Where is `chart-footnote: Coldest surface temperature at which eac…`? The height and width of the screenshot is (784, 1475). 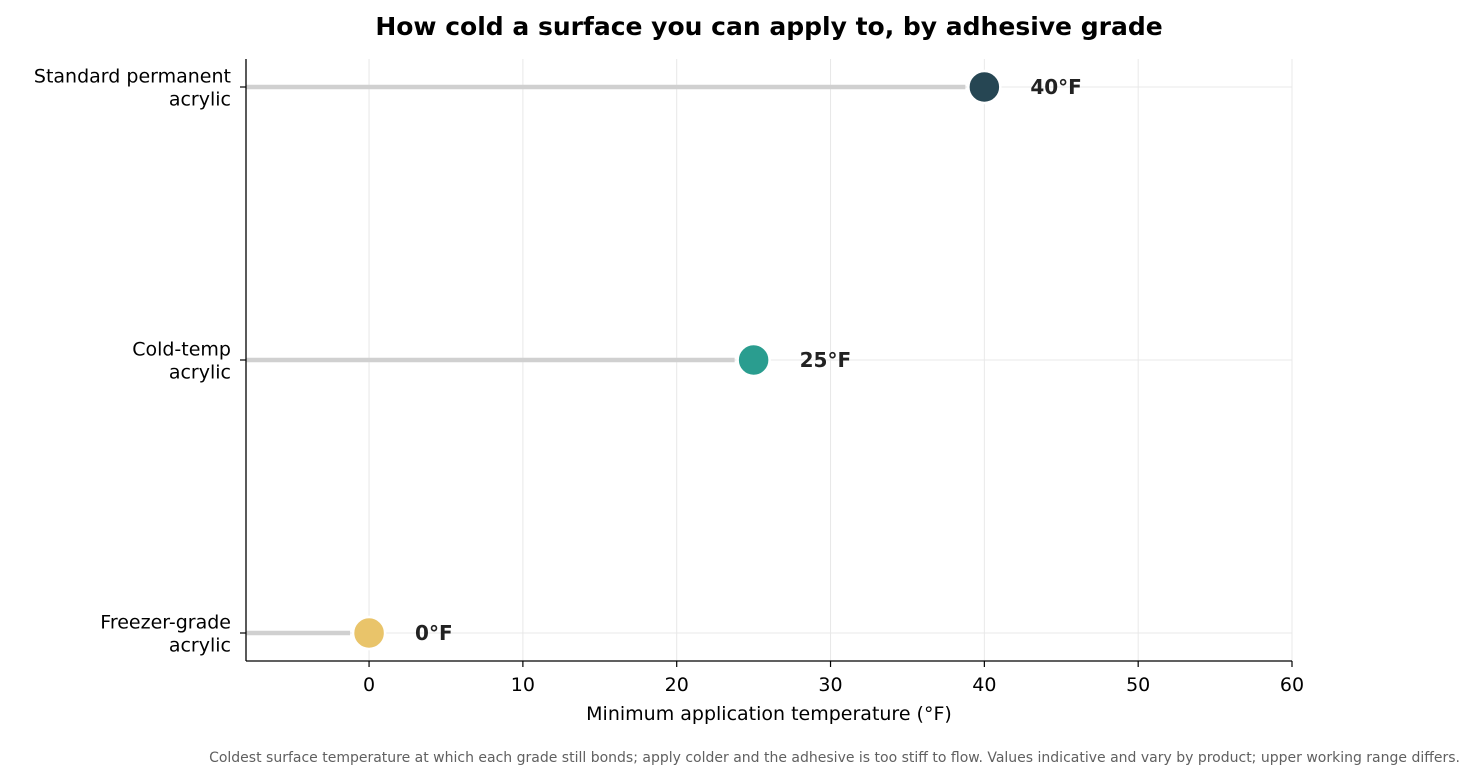 chart-footnote: Coldest surface temperature at which eac… is located at coordinates (834, 758).